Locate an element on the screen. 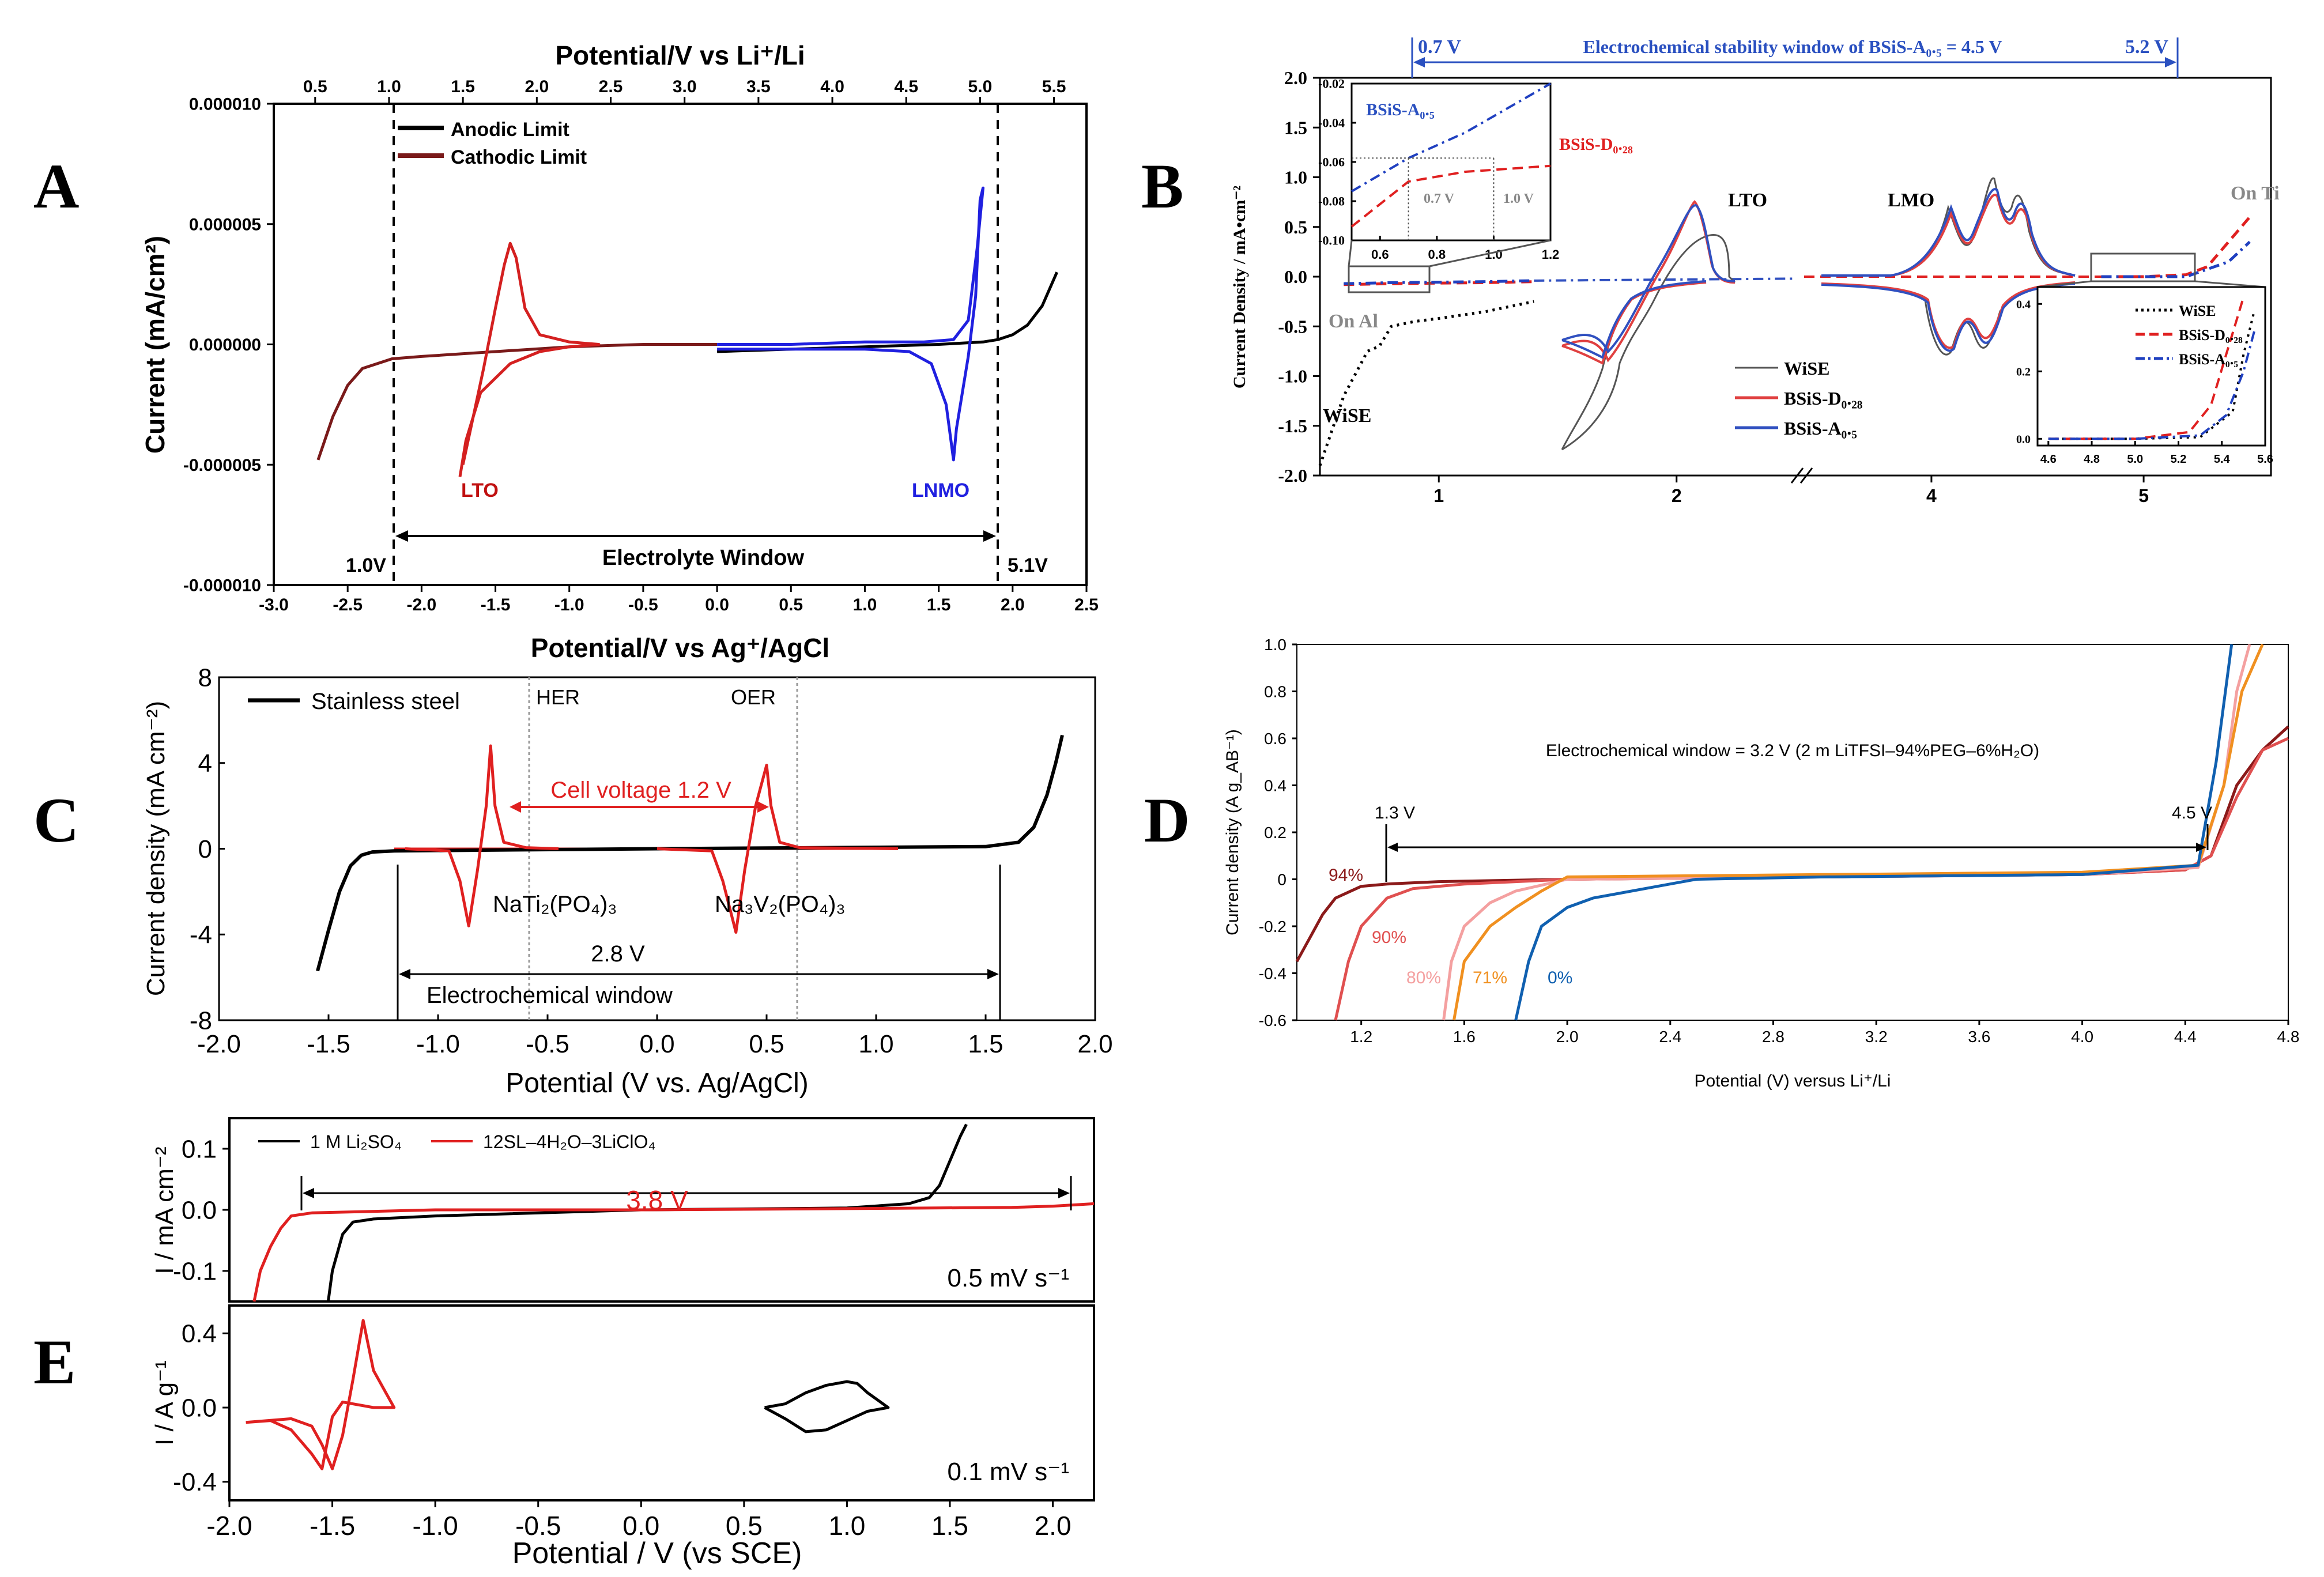  panel-e-legend-li2so4: 1 M Li₂SO₄ is located at coordinates (356, 1141).